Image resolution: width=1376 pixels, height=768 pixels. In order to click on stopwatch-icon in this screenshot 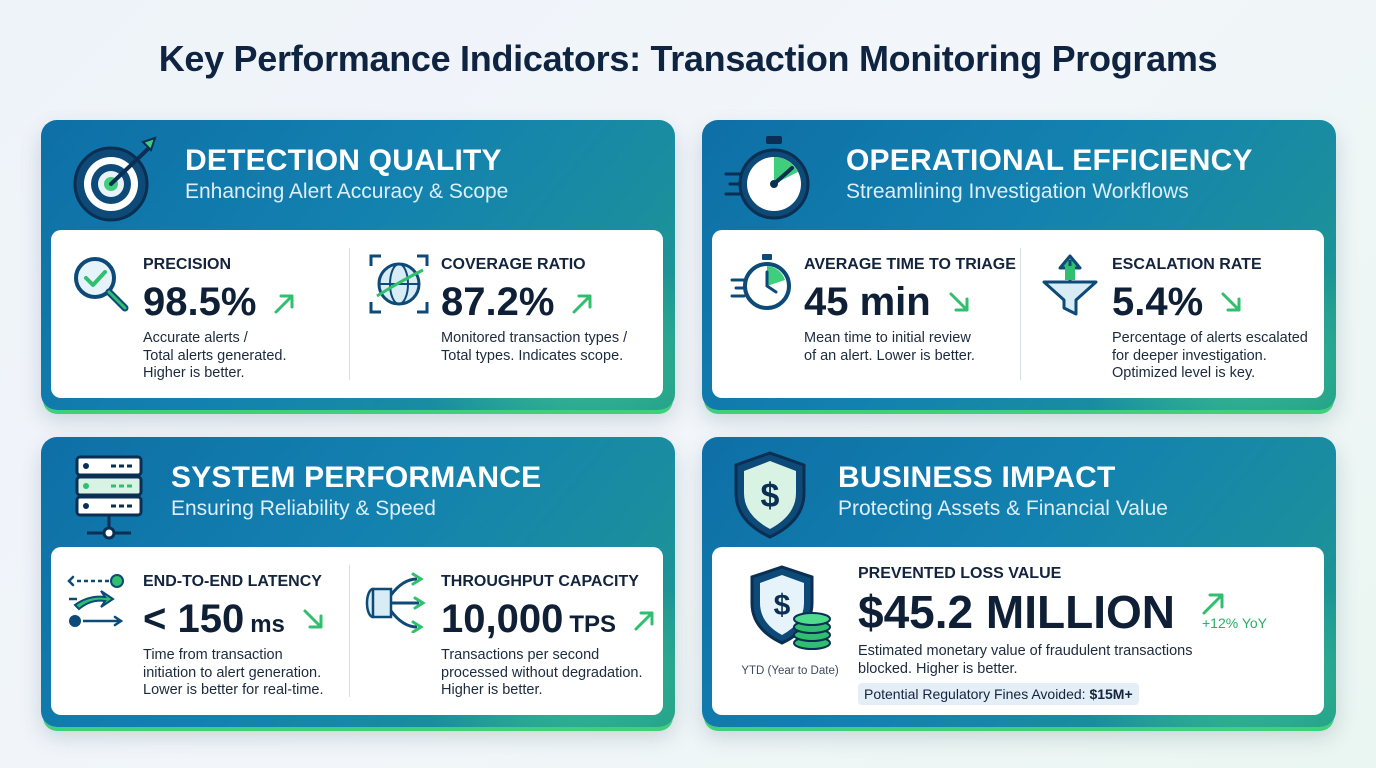, I will do `click(767, 178)`.